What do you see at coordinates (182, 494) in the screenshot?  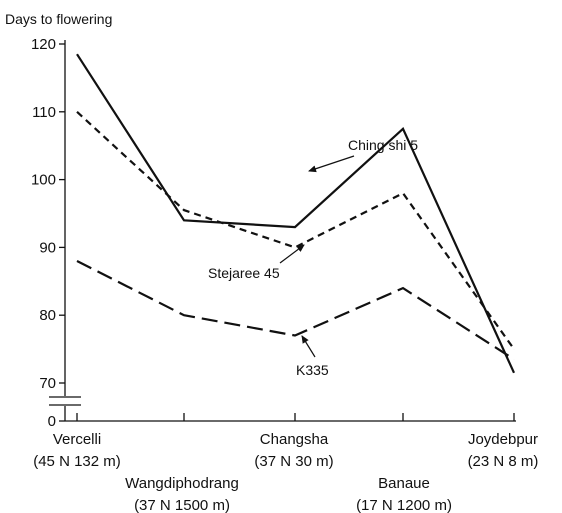 I see `category-label-wangdiphodrang: Wangdiphodrang (37 N 1500 m)` at bounding box center [182, 494].